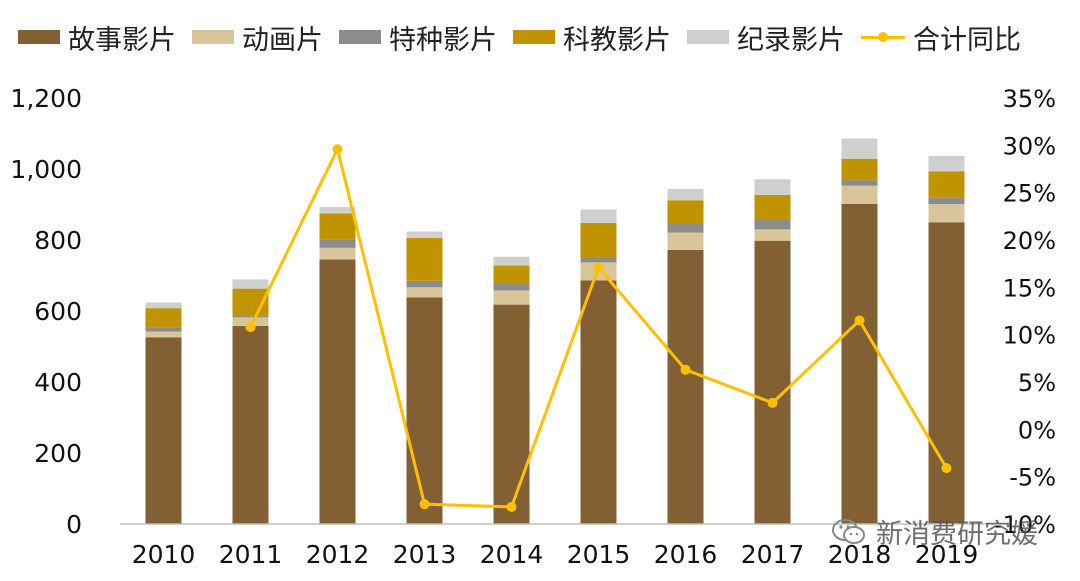 The height and width of the screenshot is (581, 1080). I want to click on right-y-tick-label: -5%, so click(1032, 478).